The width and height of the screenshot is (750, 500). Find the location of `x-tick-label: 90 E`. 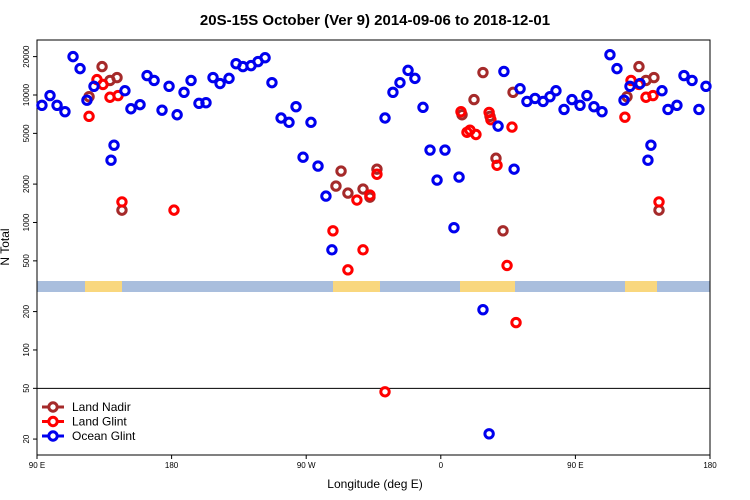

x-tick-label: 90 E is located at coordinates (37, 465).